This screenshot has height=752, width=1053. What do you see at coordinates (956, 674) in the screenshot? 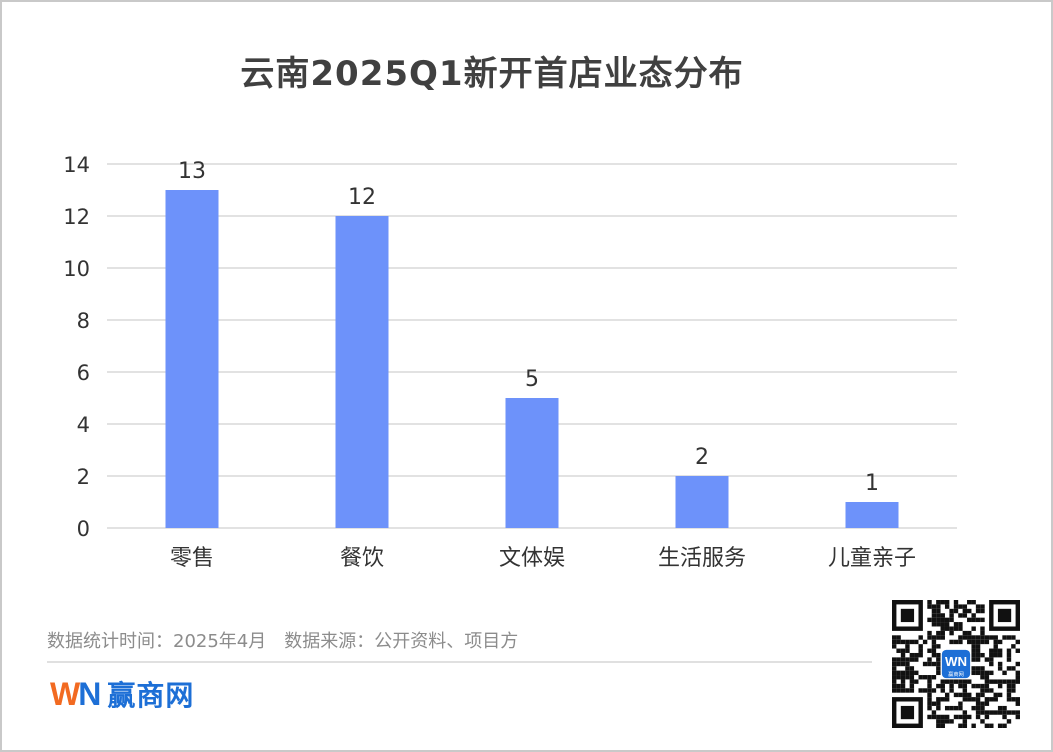
I see `svg-text: 赢商网` at bounding box center [956, 674].